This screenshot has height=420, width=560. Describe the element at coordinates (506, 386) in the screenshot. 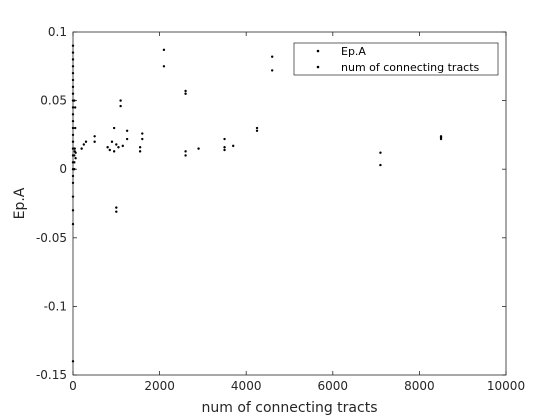

I see `x-tick-label: 10000` at that location.